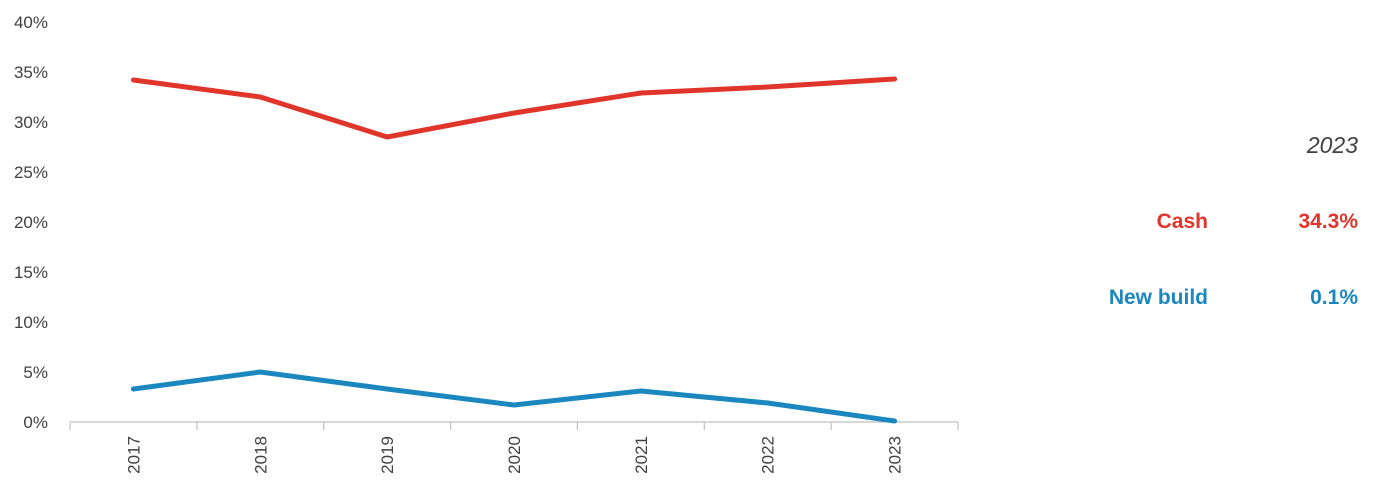  What do you see at coordinates (31, 122) in the screenshot?
I see `y-tick-label: 30%` at bounding box center [31, 122].